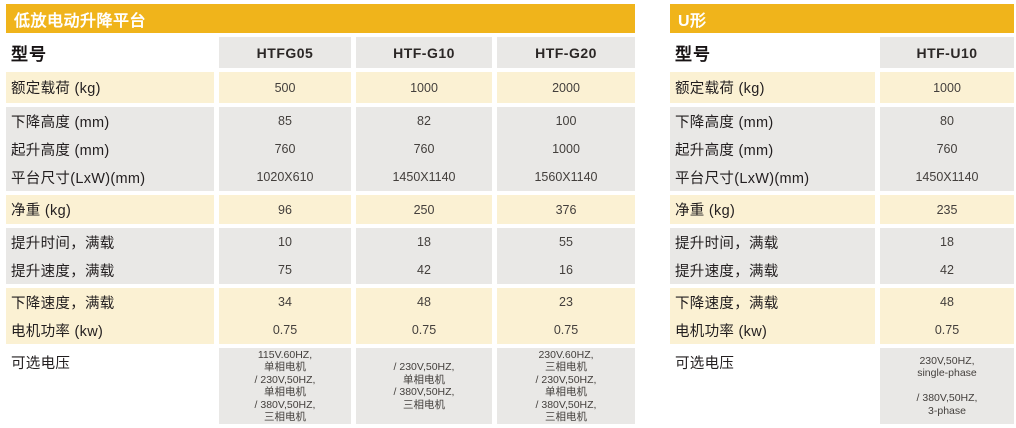 This screenshot has height=428, width=1016. What do you see at coordinates (842, 18) in the screenshot?
I see `right-table-title-bar: U形` at bounding box center [842, 18].